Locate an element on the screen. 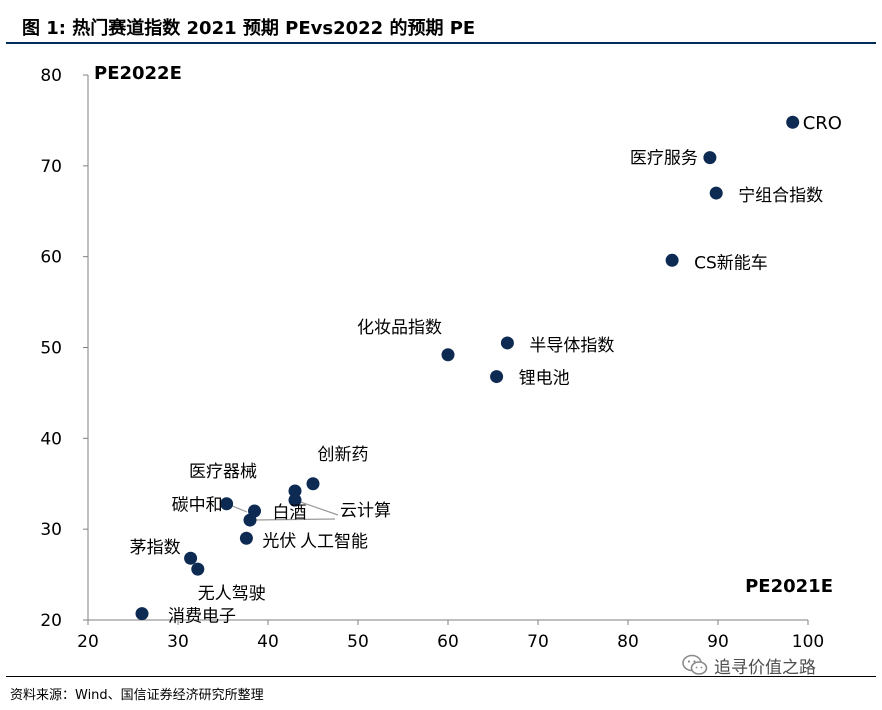 Image resolution: width=882 pixels, height=710 pixels. x-tick-label: 90 is located at coordinates (718, 642).